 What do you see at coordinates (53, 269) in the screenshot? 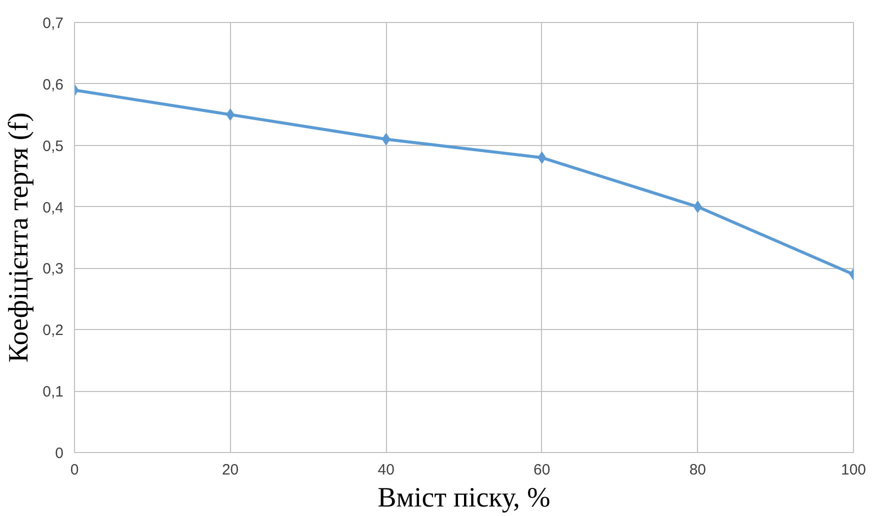
I see `y-tick-label: 0,3` at bounding box center [53, 269].